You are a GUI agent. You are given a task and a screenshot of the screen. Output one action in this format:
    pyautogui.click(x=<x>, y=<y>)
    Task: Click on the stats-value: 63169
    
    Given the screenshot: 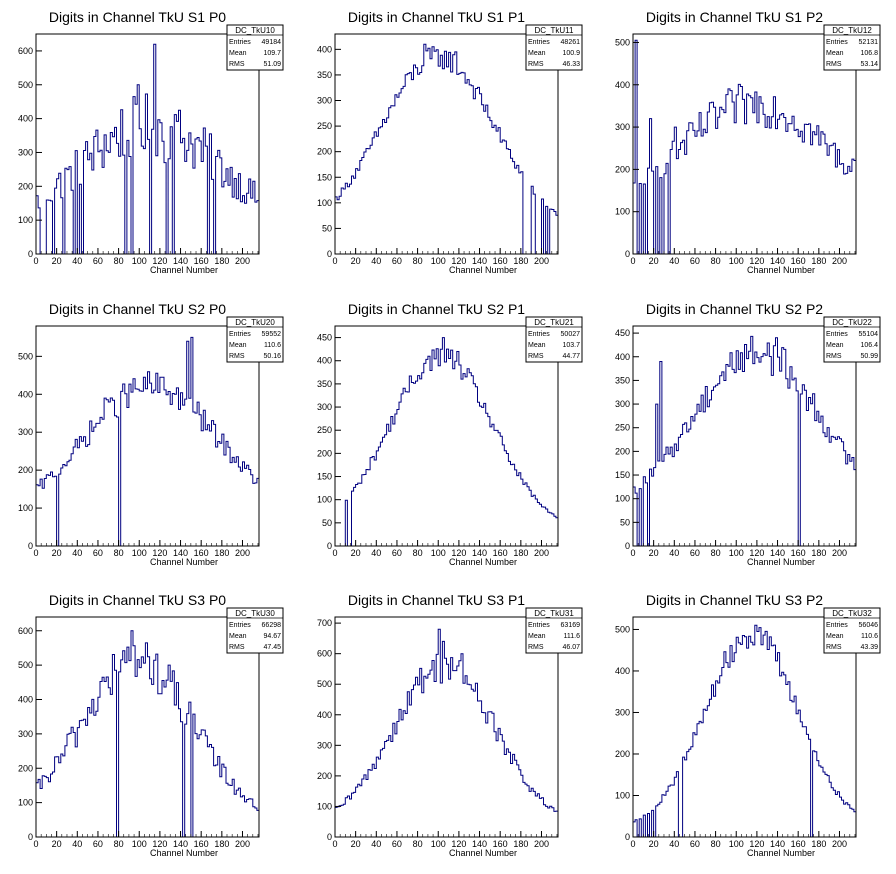 What is the action you would take?
    pyautogui.click(x=571, y=625)
    